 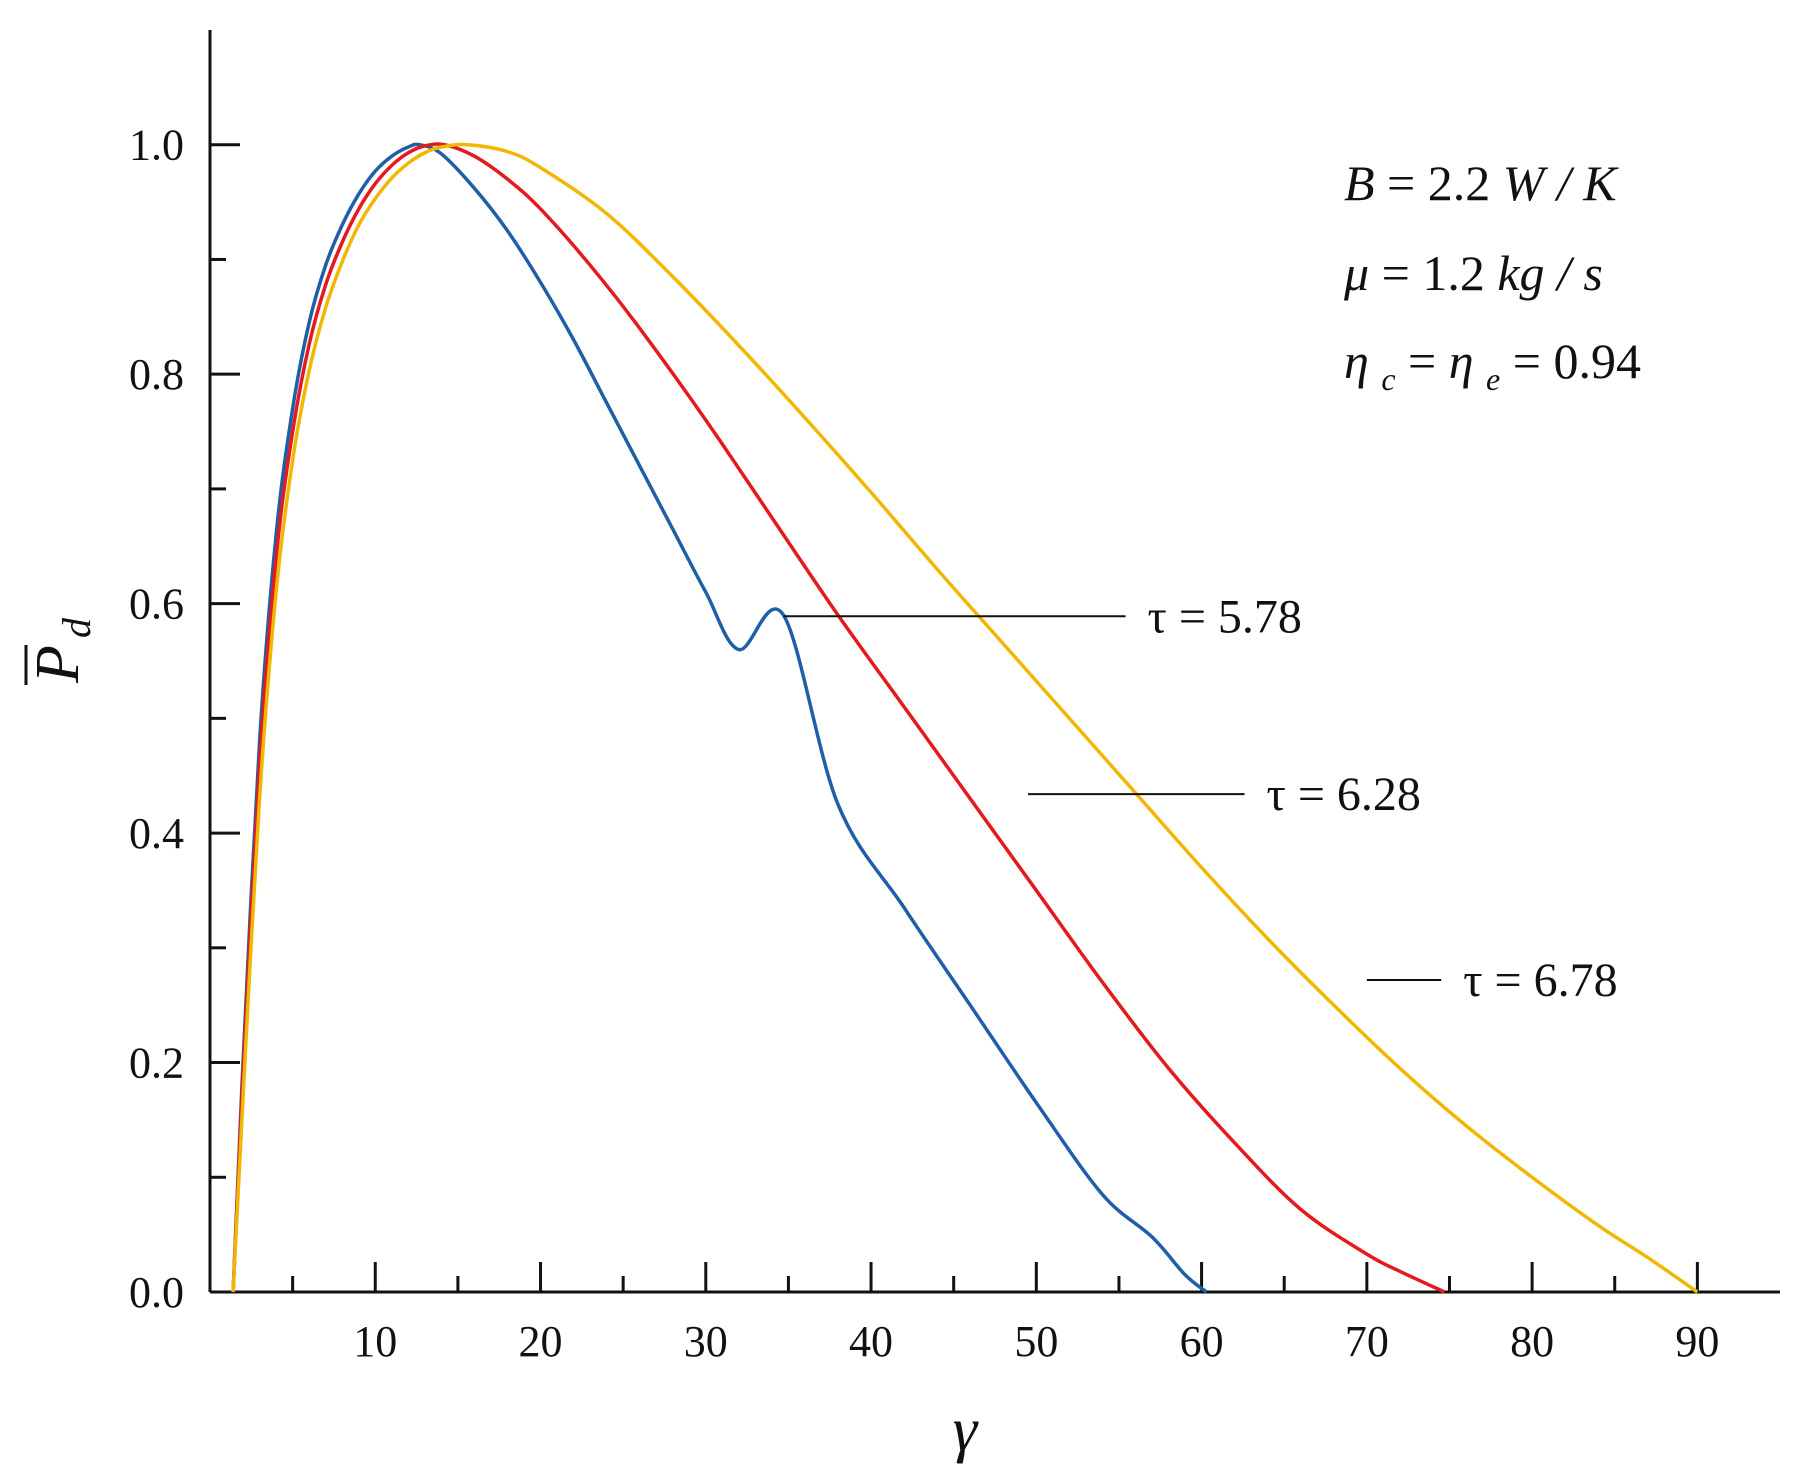 What do you see at coordinates (76, 627) in the screenshot?
I see `y-axis-title-subscript: d` at bounding box center [76, 627].